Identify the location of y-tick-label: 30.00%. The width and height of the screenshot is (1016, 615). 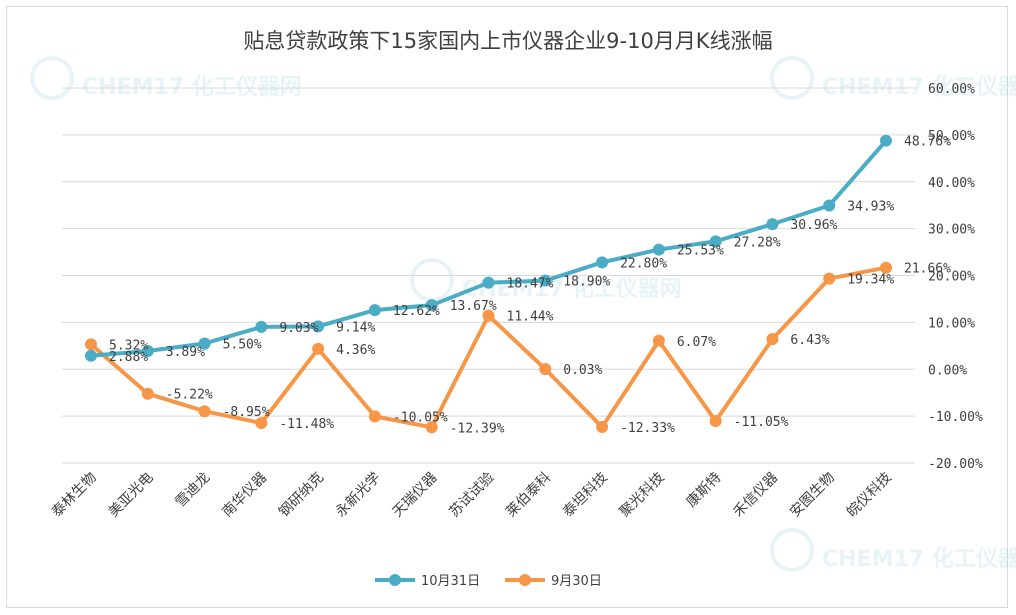
(951, 230).